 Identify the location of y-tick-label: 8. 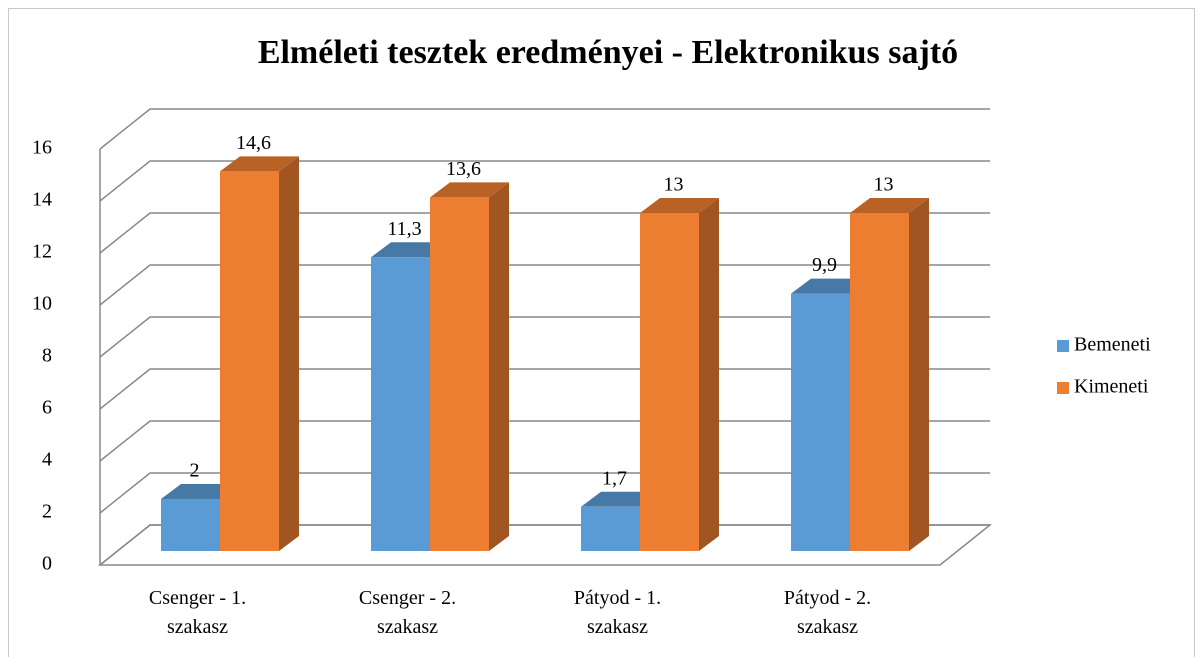
(47, 356).